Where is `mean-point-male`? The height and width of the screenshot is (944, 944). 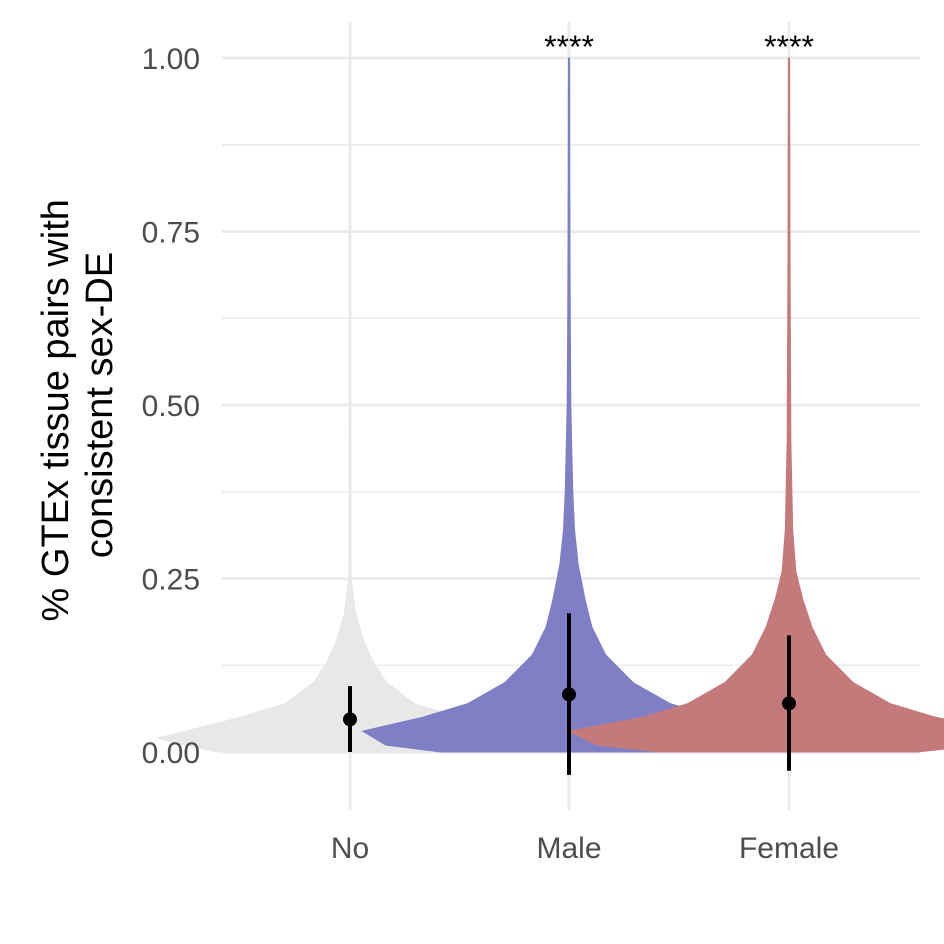 mean-point-male is located at coordinates (569, 694).